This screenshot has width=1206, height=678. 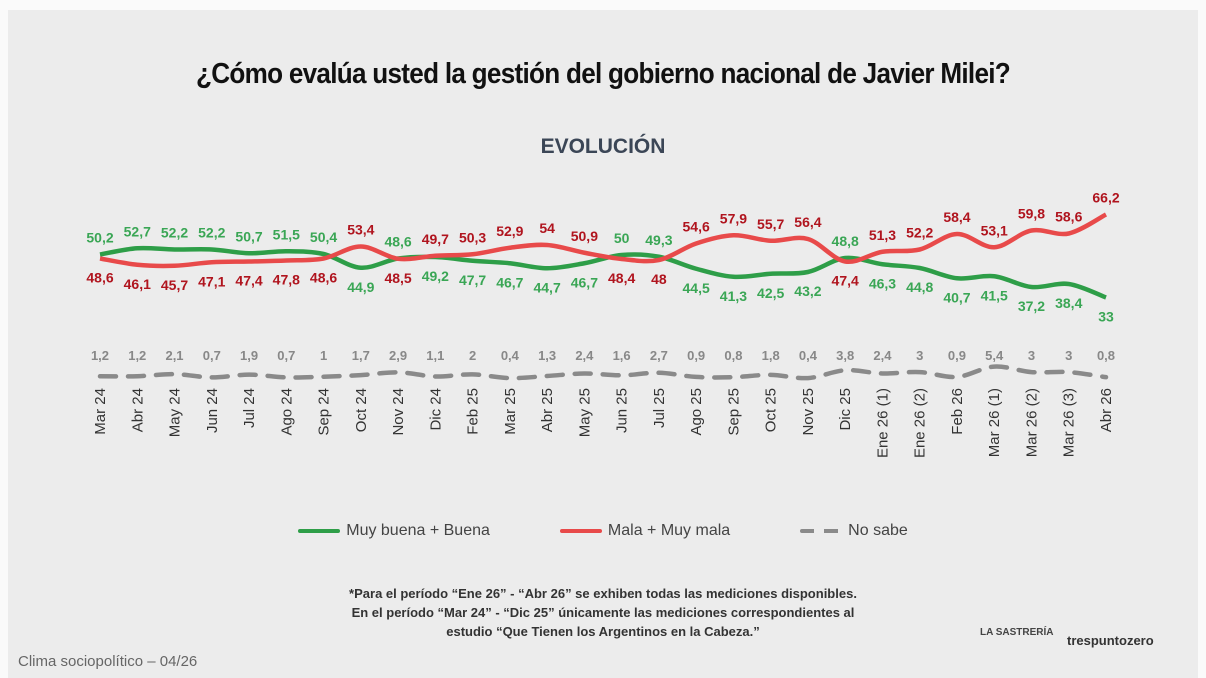 I want to click on x-tick-label: Ago 24, so click(x=286, y=412).